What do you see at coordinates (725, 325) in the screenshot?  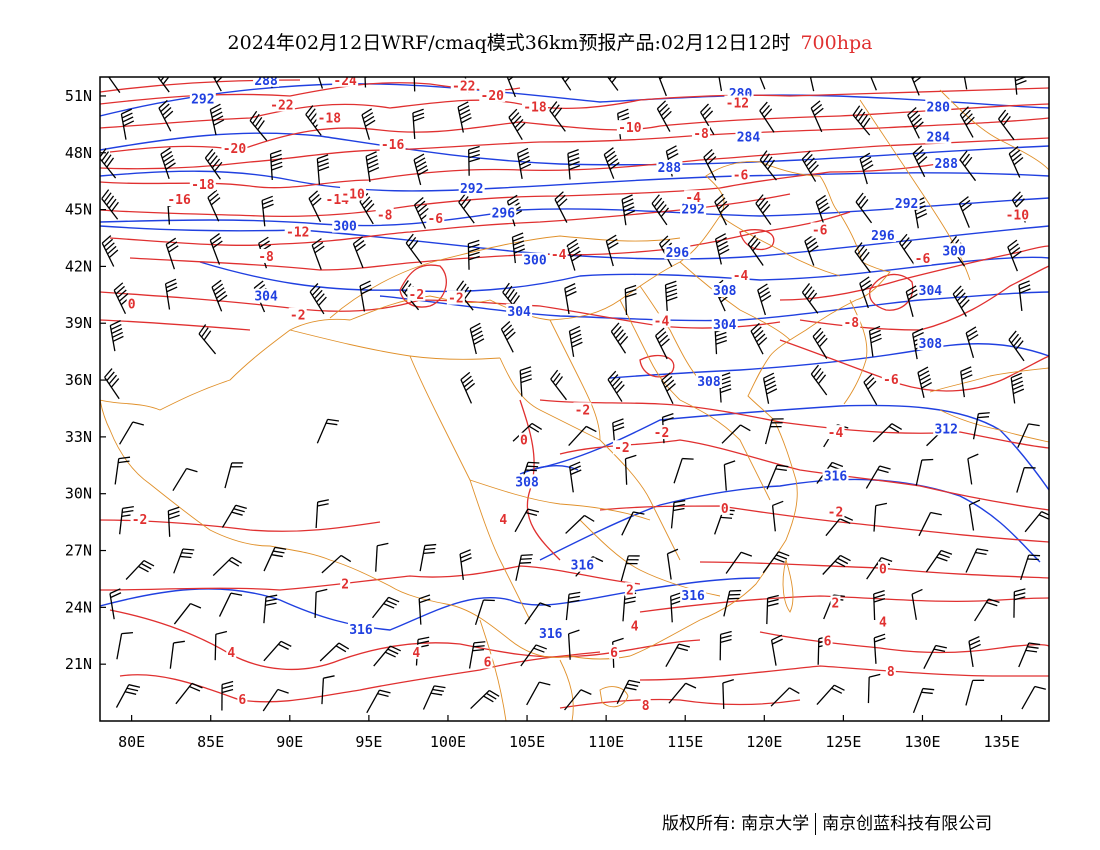 I see `geopotential-label: 304` at bounding box center [725, 325].